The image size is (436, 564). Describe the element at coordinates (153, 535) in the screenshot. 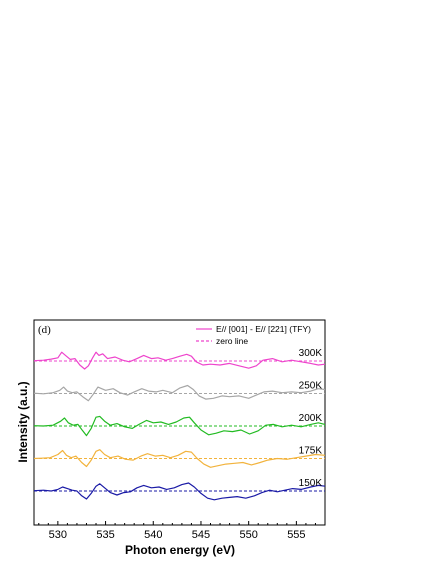

I see `x-tick-label-540: 540` at that location.